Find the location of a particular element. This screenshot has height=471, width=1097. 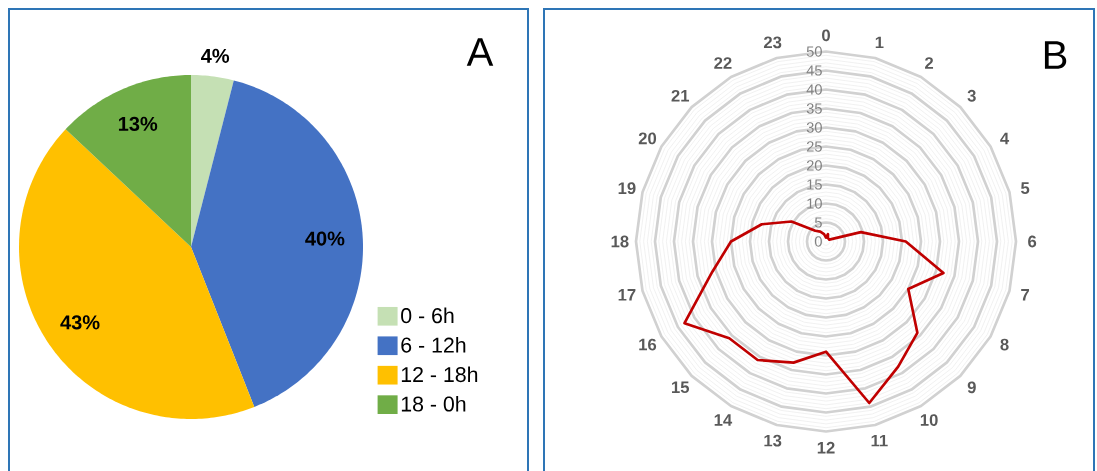

spoke-label: 8 is located at coordinates (1004, 344).